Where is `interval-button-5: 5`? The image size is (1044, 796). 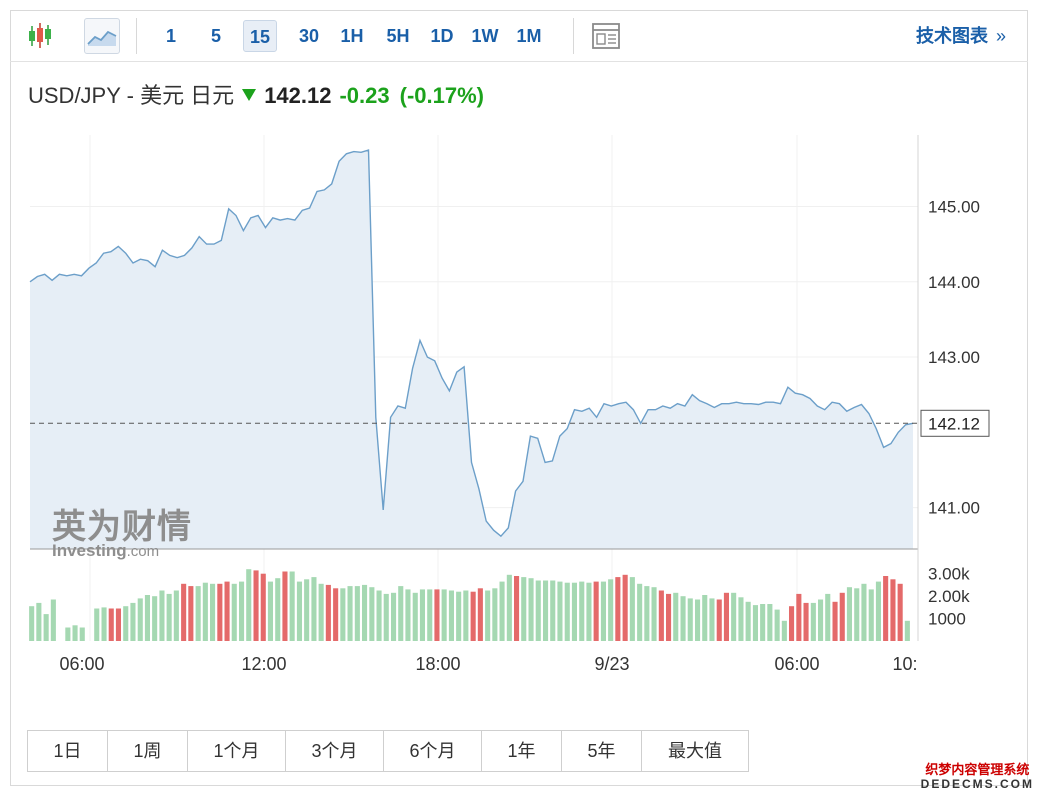
interval-button-5: 5 is located at coordinates (215, 36).